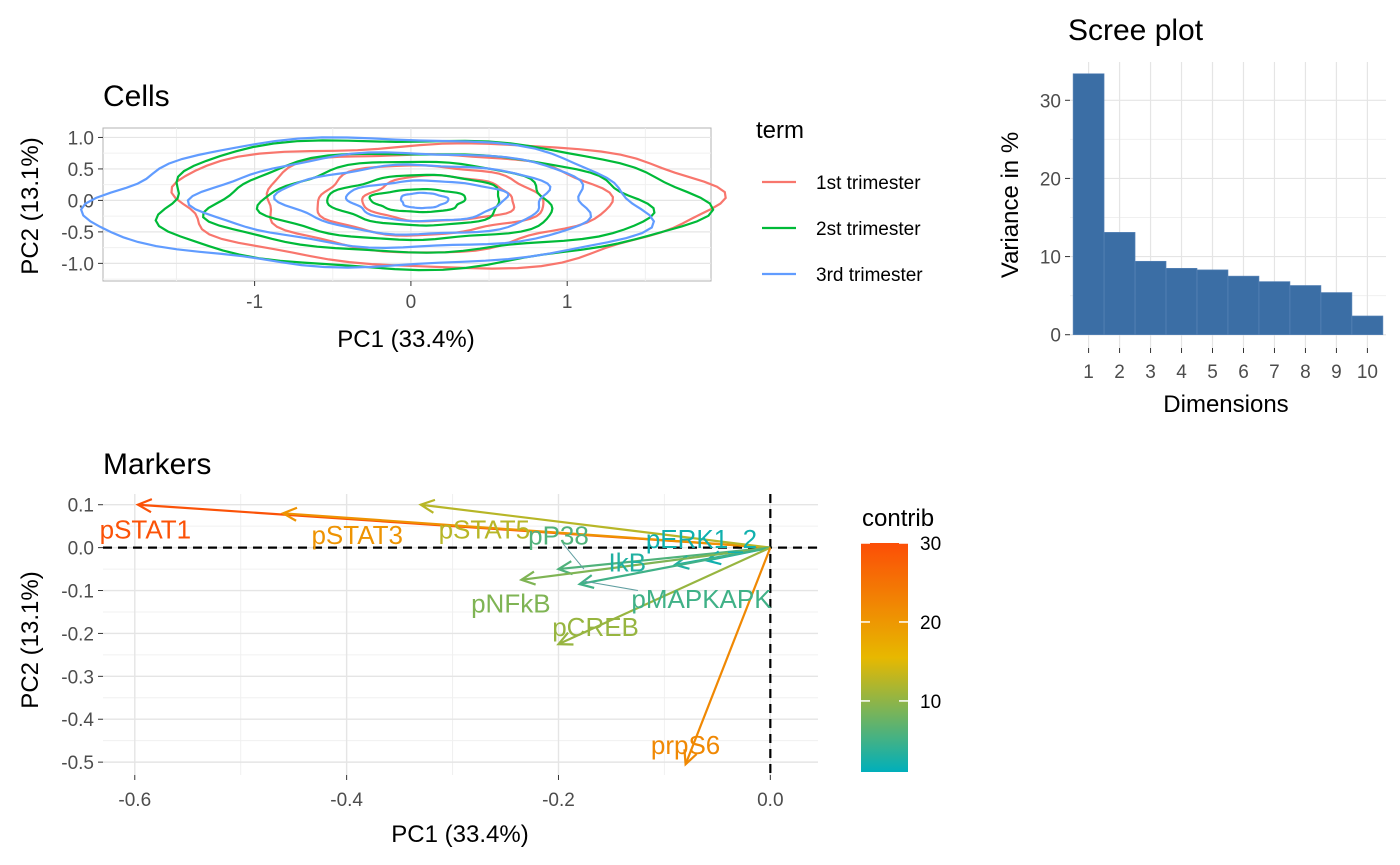 This screenshot has width=1400, height=865. I want to click on cells-y-tick-label: -0.5, so click(77, 233).